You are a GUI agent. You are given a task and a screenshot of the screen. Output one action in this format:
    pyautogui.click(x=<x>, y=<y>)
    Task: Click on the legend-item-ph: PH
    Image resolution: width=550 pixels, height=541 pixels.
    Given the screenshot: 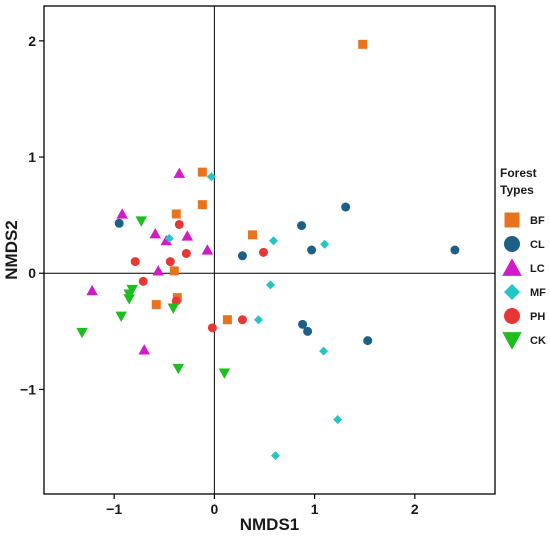 What is the action you would take?
    pyautogui.click(x=524, y=316)
    